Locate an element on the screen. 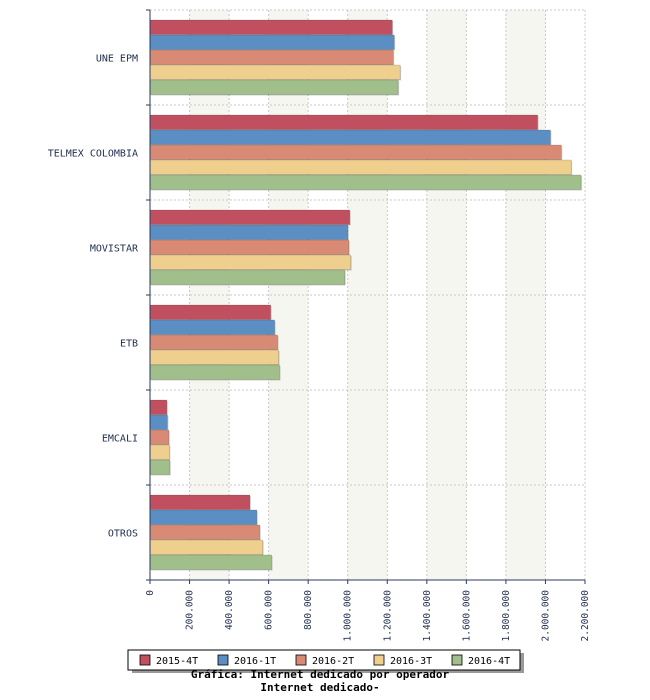 The image size is (650, 700). x-tick-label: 800.000 is located at coordinates (308, 610).